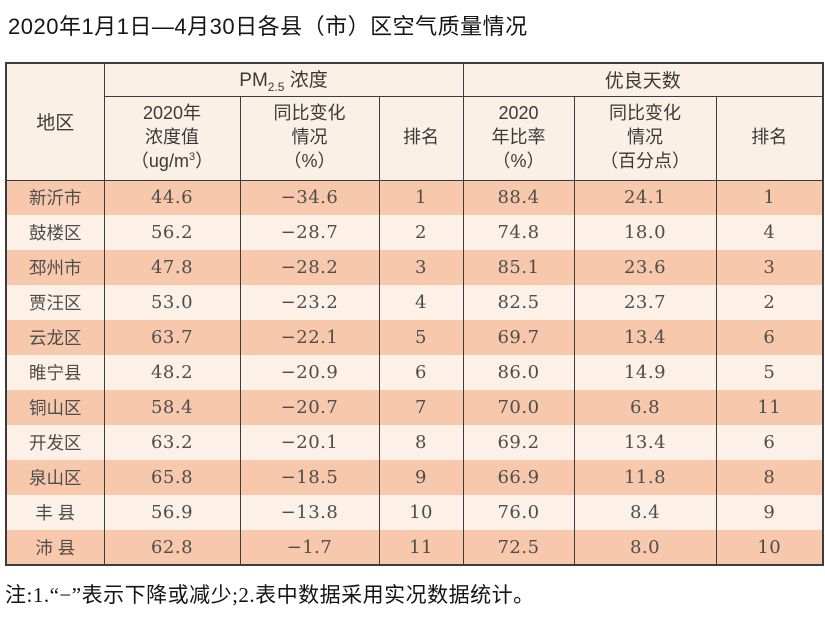 The image size is (825, 629). Describe the element at coordinates (769, 232) in the screenshot. I see `good-rank-cell: 4` at that location.